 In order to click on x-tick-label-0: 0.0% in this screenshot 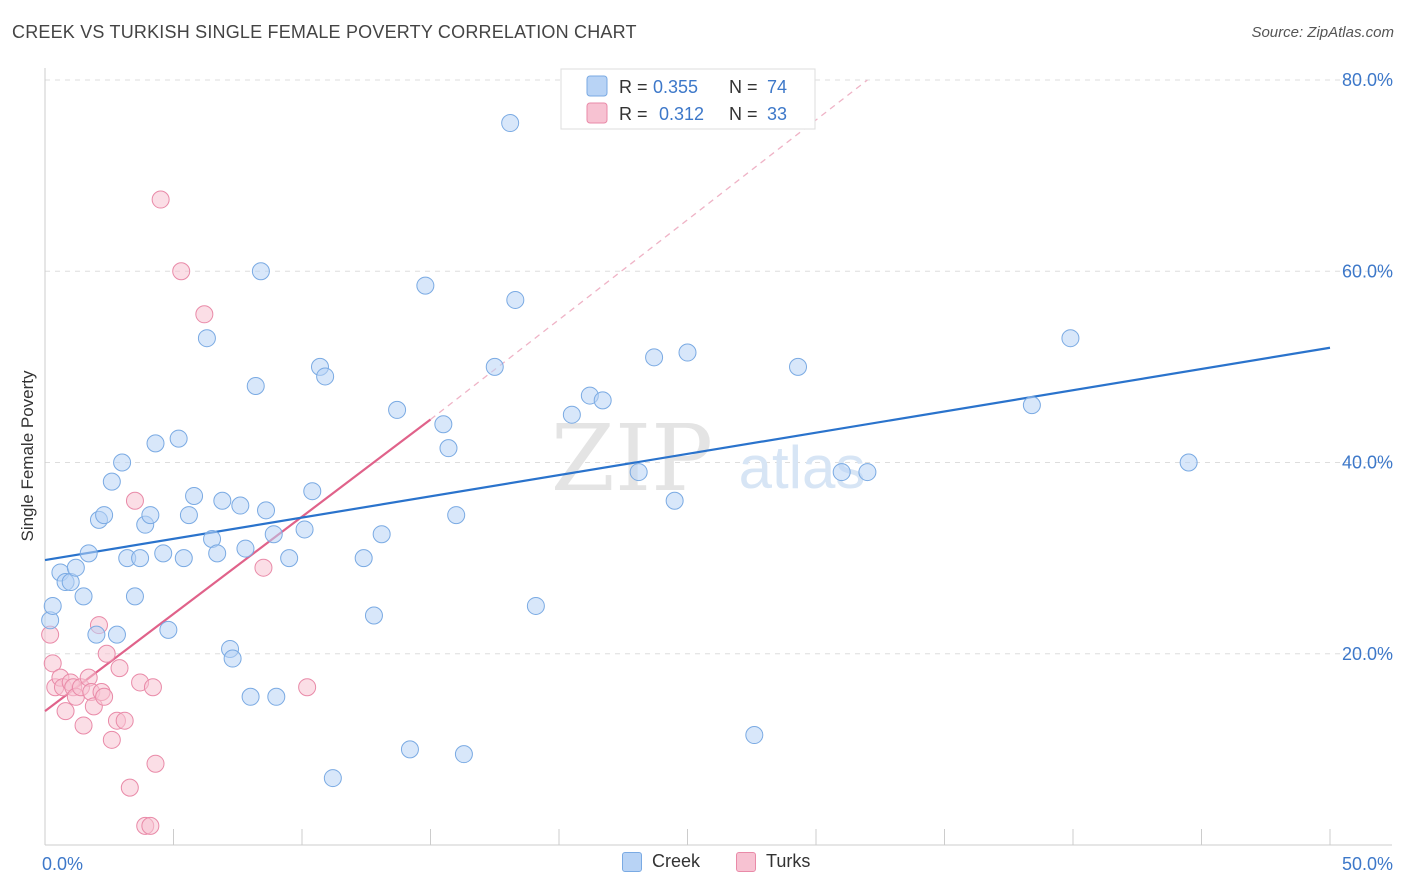, I will do `click(62, 864)`.